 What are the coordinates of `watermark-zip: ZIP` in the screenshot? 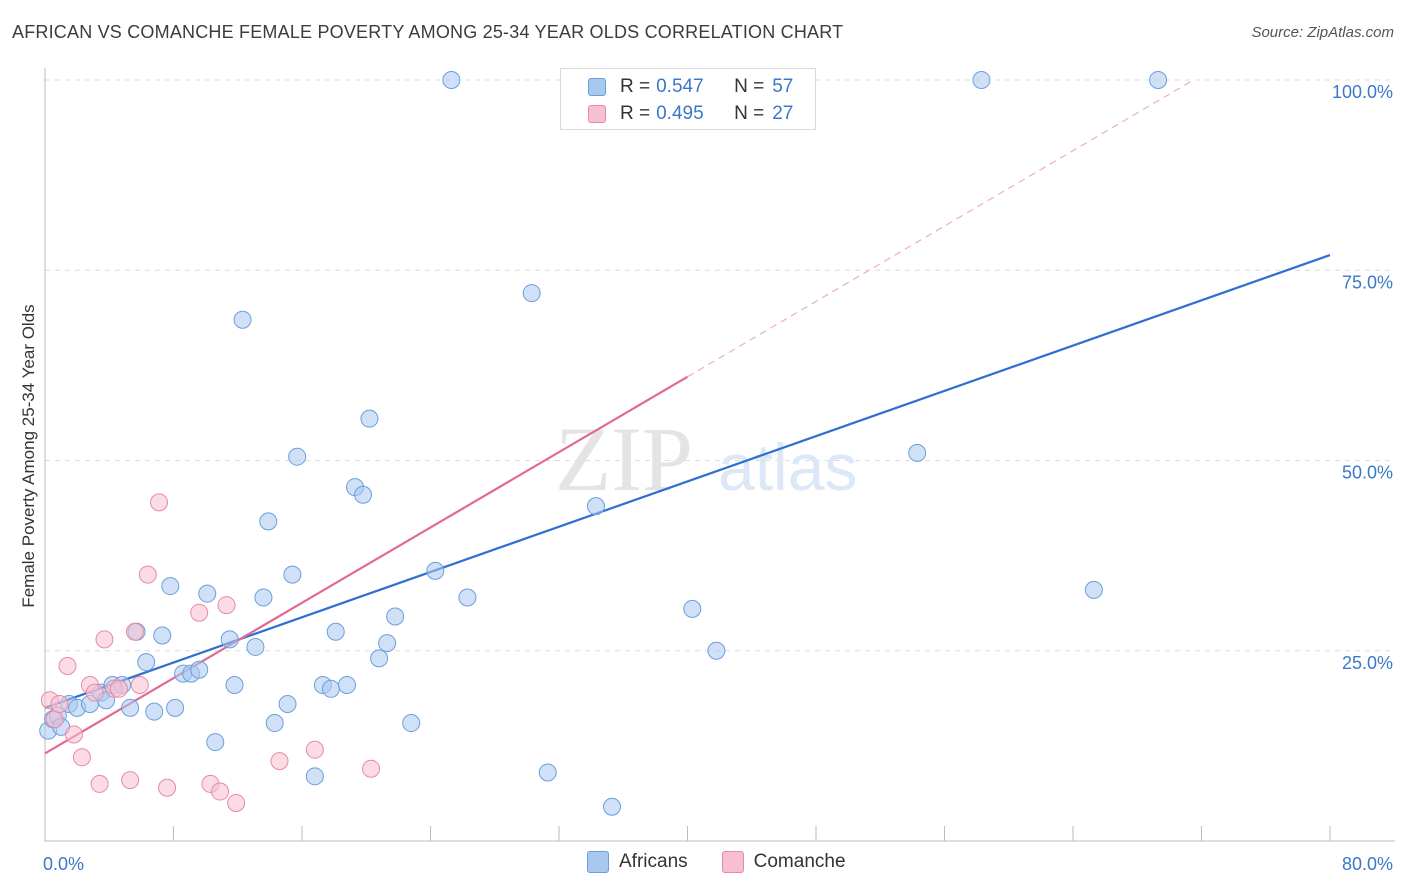 It's located at (624, 459).